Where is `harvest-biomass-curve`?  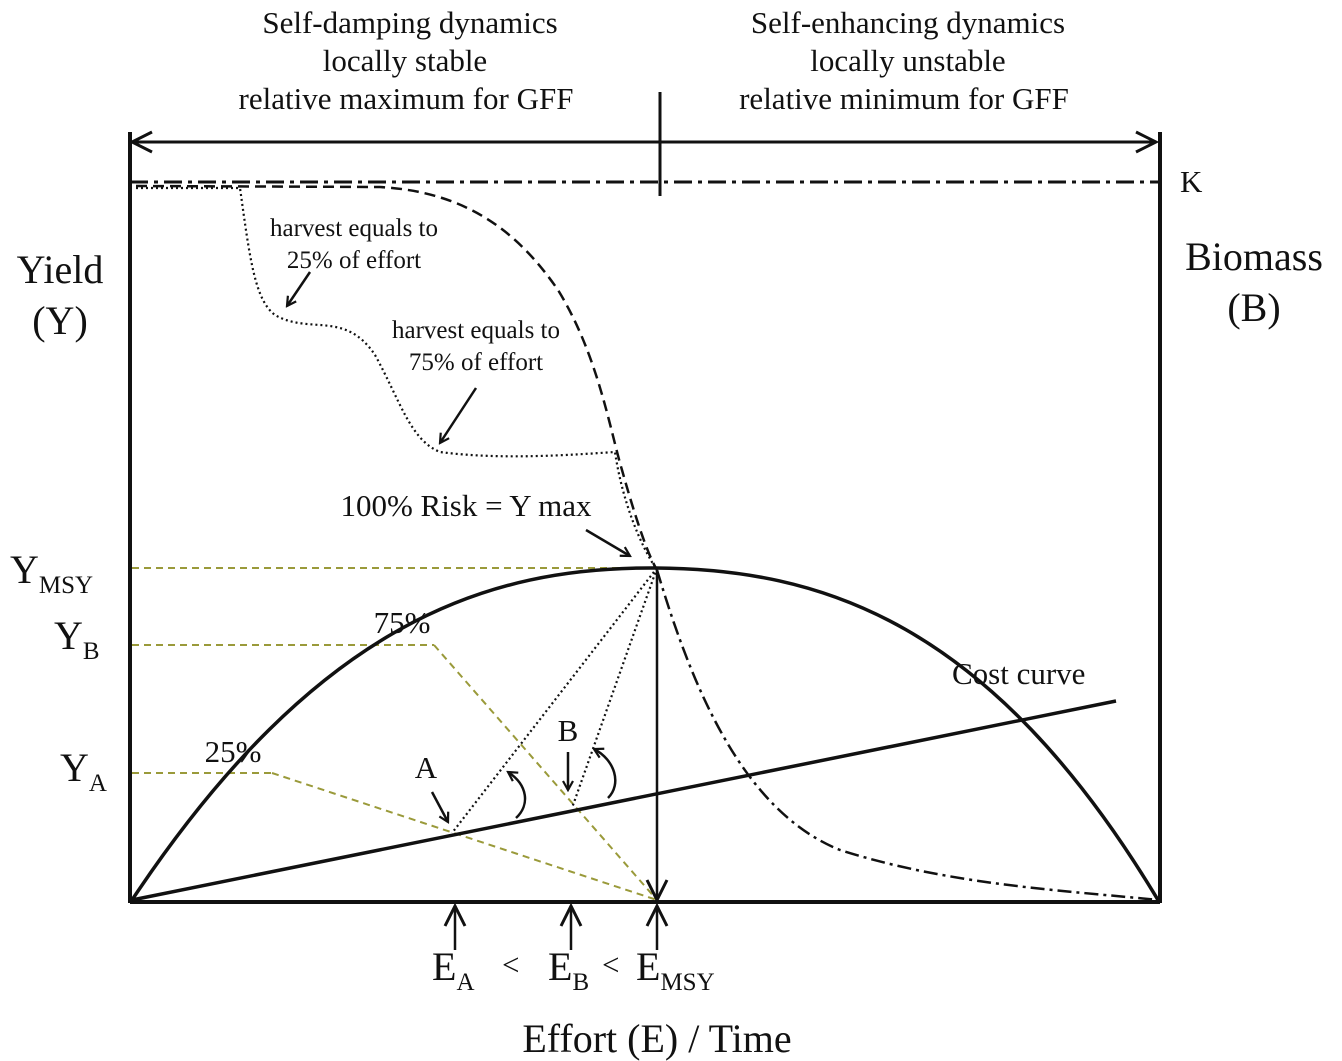
harvest-biomass-curve is located at coordinates (397, 378).